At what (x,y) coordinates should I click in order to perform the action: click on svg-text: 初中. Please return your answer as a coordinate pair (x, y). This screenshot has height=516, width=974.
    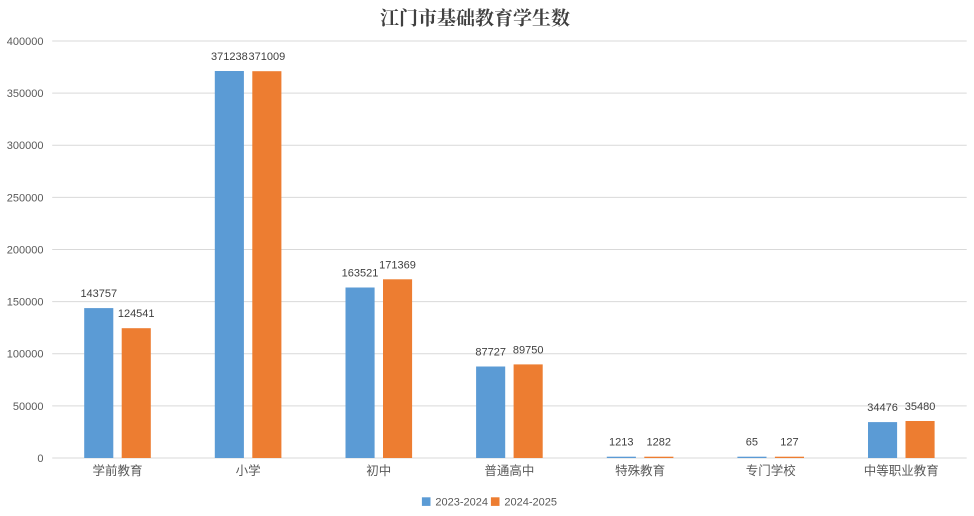
    Looking at the image, I should click on (378, 470).